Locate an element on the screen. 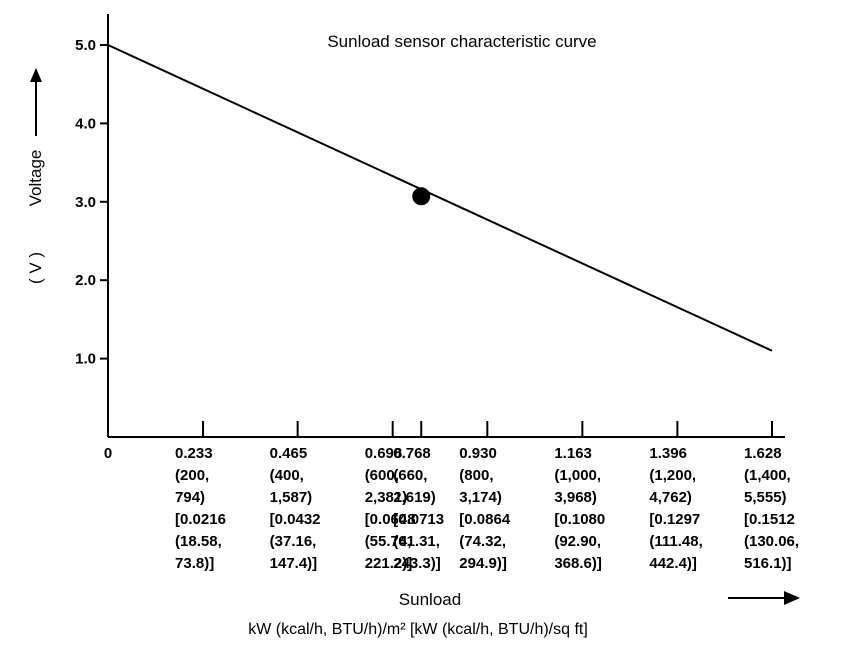 The width and height of the screenshot is (864, 656). y-tick-label: 1.0 is located at coordinates (85, 359).